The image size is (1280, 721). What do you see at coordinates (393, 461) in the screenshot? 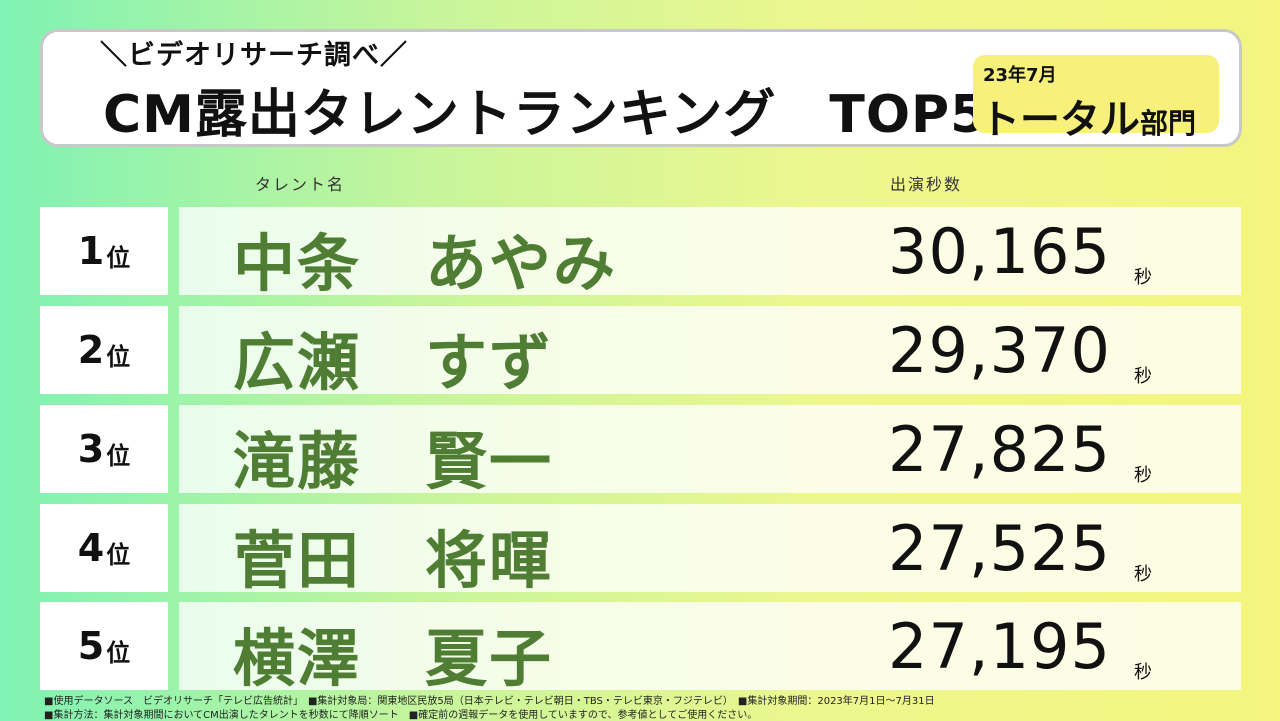
I see `talent-name: 滝藤 賢一` at bounding box center [393, 461].